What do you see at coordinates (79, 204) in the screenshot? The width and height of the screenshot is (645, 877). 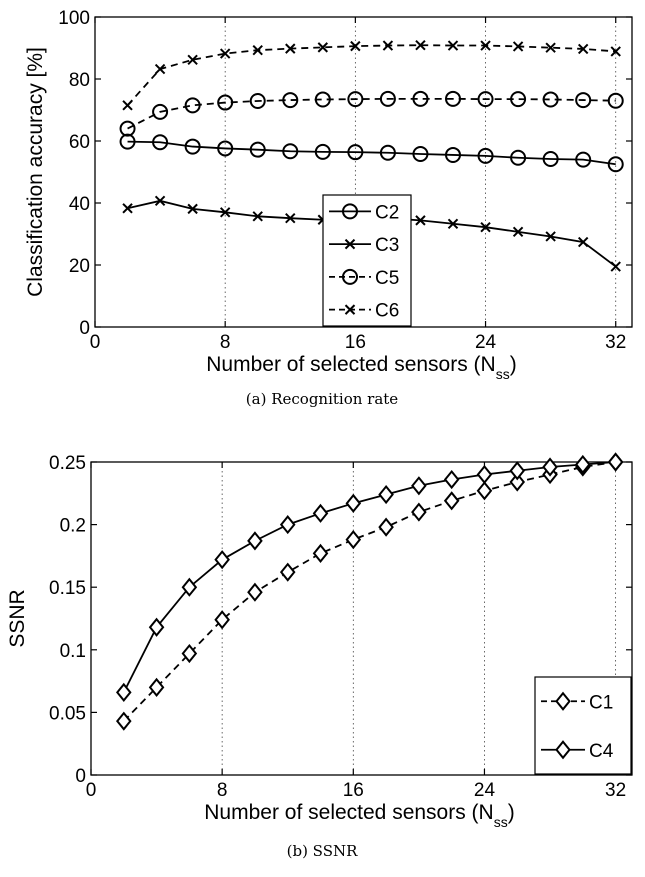 I see `y-tick-label: 40` at bounding box center [79, 204].